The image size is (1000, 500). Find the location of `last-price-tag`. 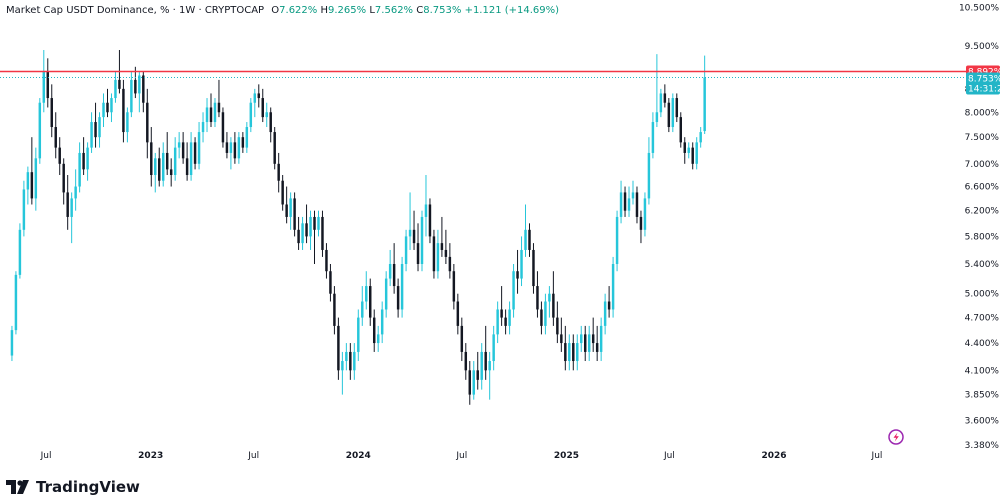

last-price-tag is located at coordinates (983, 83).